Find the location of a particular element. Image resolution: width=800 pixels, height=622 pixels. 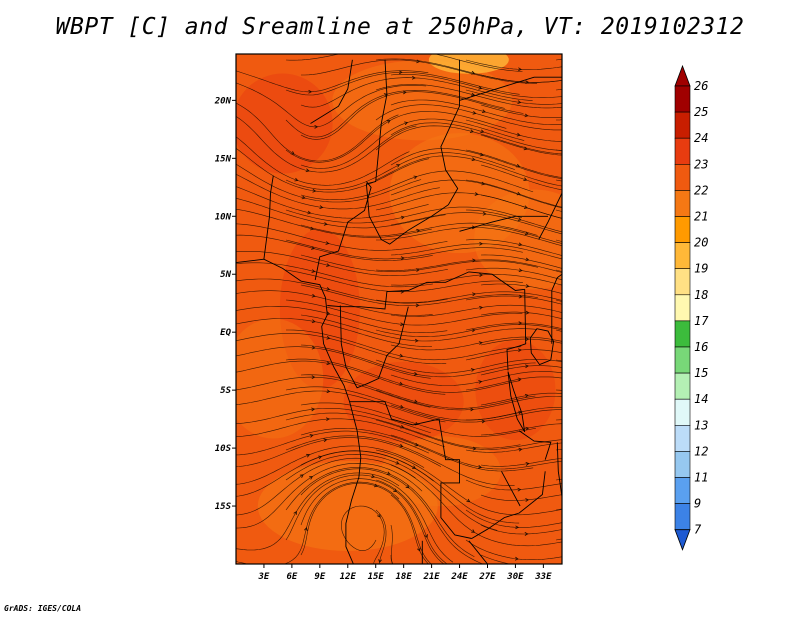

grads-credit: GrADS: IGES/COLA is located at coordinates (42, 608).